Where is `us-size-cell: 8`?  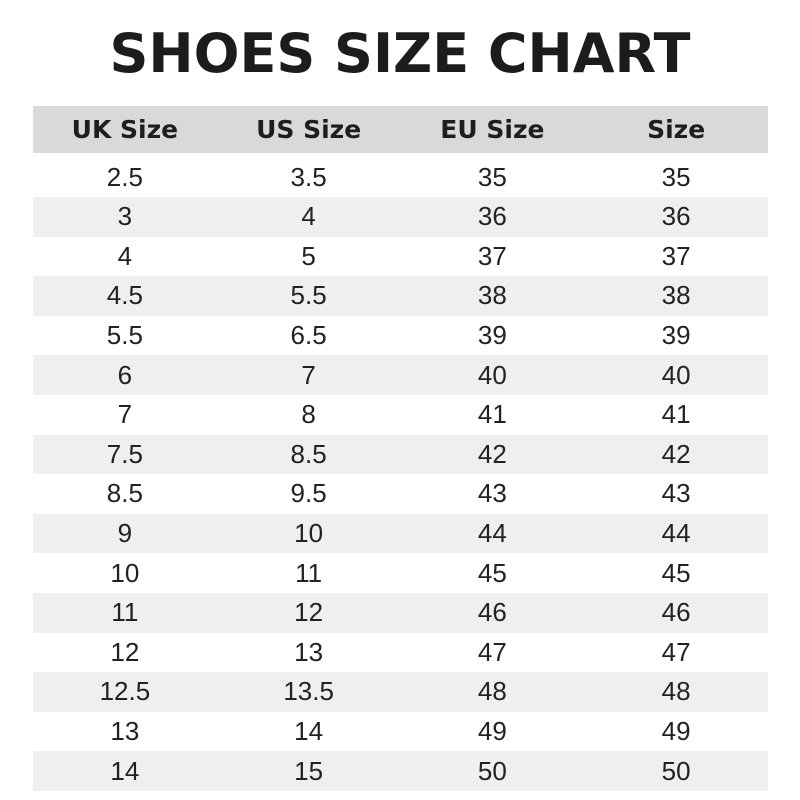 us-size-cell: 8 is located at coordinates (308, 414).